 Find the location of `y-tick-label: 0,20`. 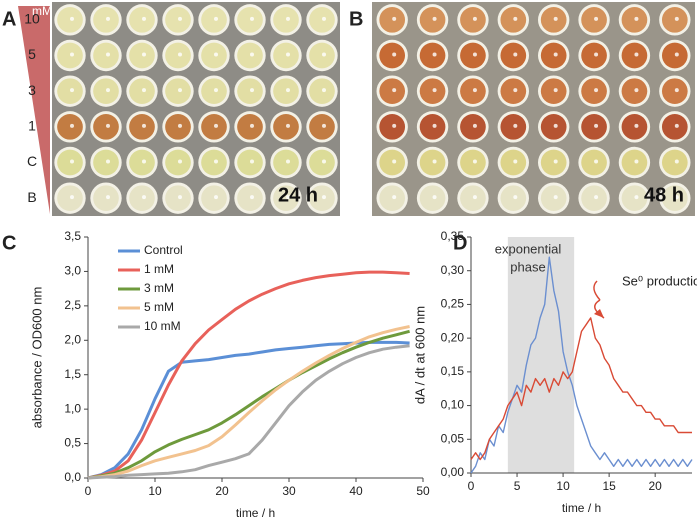

y-tick-label: 0,20 is located at coordinates (453, 337).